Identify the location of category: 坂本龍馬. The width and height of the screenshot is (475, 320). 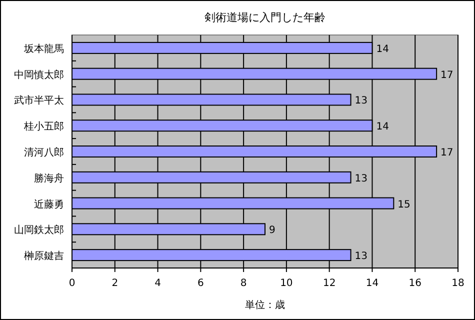
(44, 49).